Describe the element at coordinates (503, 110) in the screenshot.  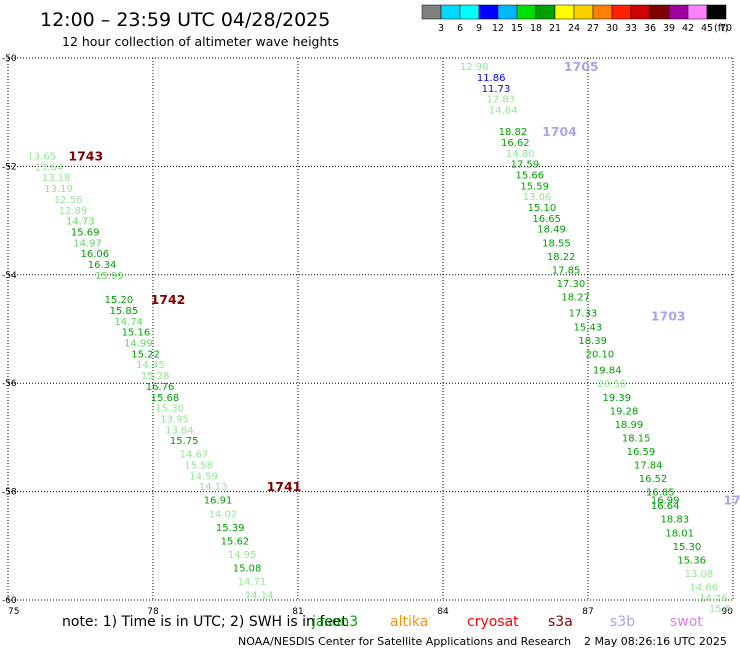
I see `wave-height-value: 14.64` at that location.